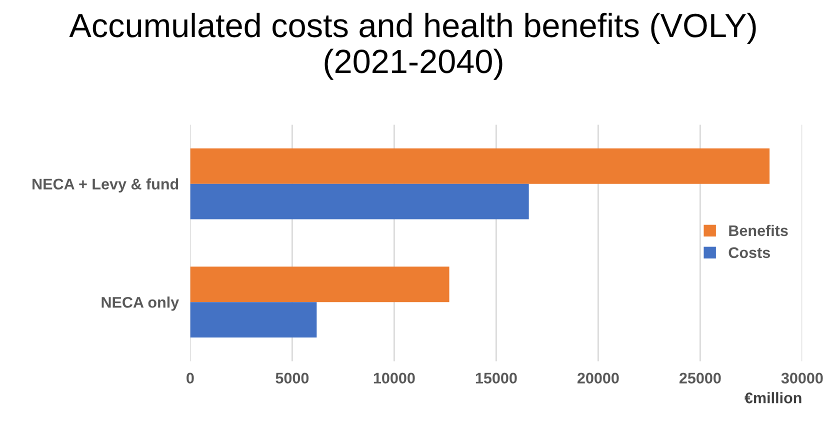 The image size is (827, 430). Describe the element at coordinates (412, 46) in the screenshot. I see `chart-title: Accumulated costs and health benefits (VOLY) (2021-2040)` at that location.